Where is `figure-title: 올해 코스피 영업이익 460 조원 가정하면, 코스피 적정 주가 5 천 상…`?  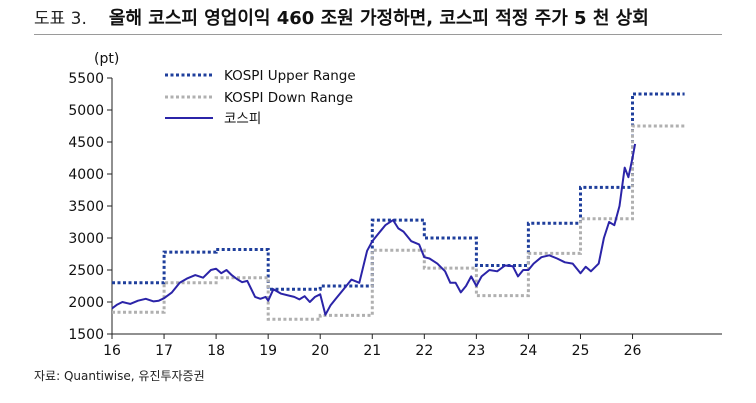
figure-title: 올해 코스피 영업이익 460 조원 가정하면, 코스피 적정 주가 5 천 상… is located at coordinates (378, 18).